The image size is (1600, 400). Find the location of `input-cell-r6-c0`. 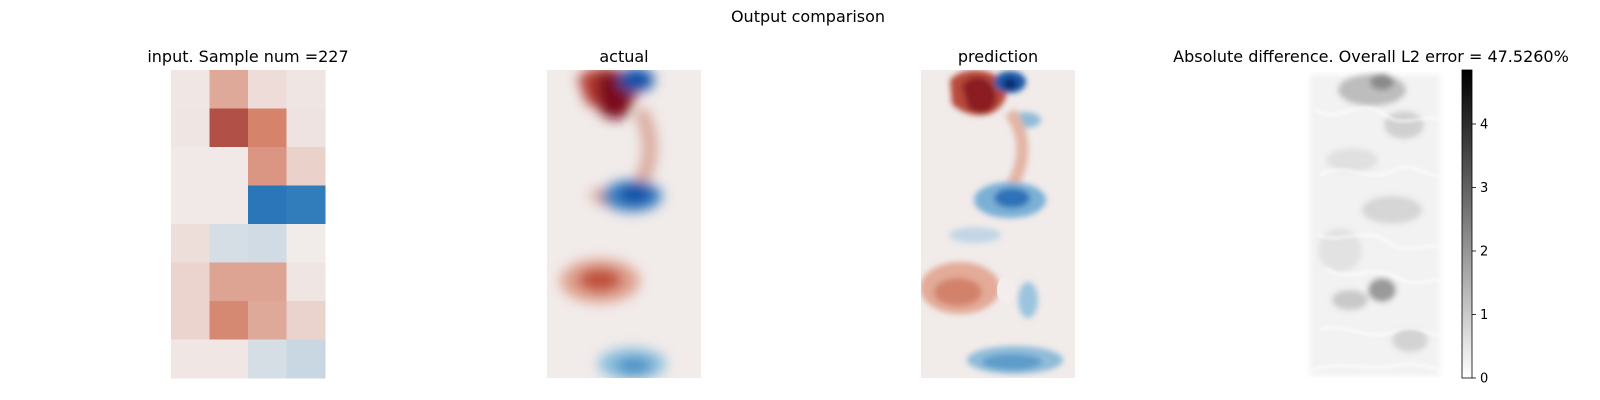

input-cell-r6-c0 is located at coordinates (190, 320).